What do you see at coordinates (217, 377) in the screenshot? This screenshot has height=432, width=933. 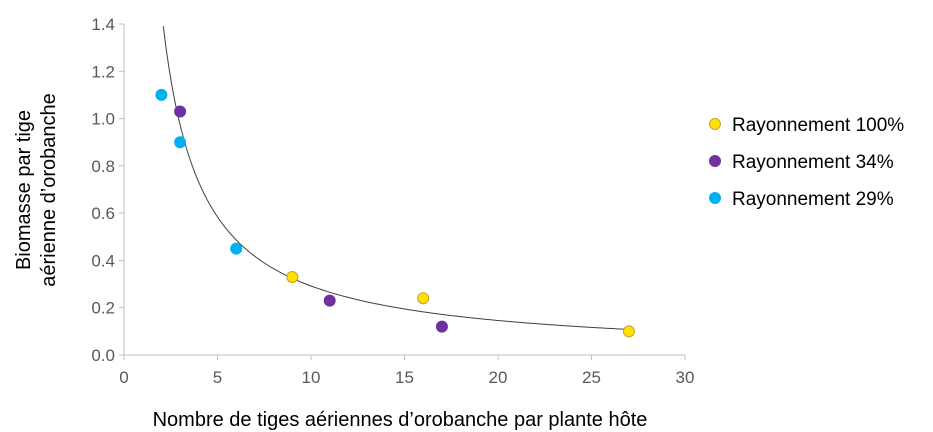 I see `x-tick-label: 5` at bounding box center [217, 377].